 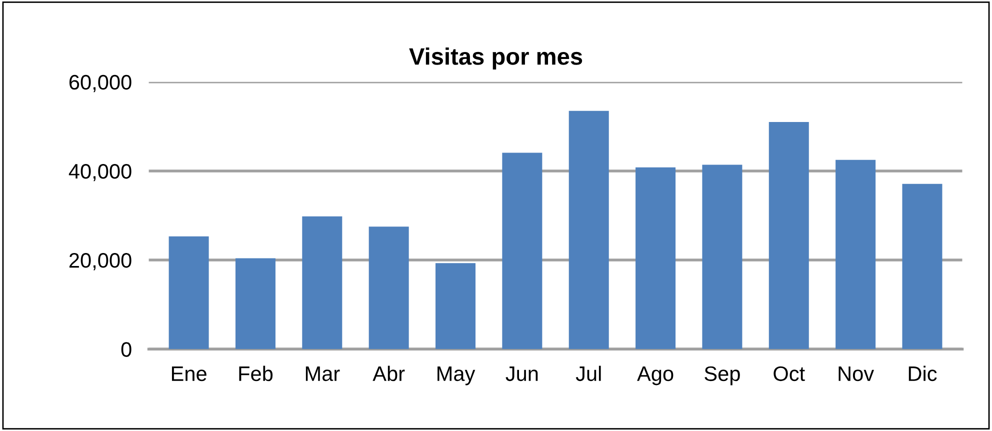 What do you see at coordinates (522, 374) in the screenshot?
I see `x-tick-label: Jun` at bounding box center [522, 374].